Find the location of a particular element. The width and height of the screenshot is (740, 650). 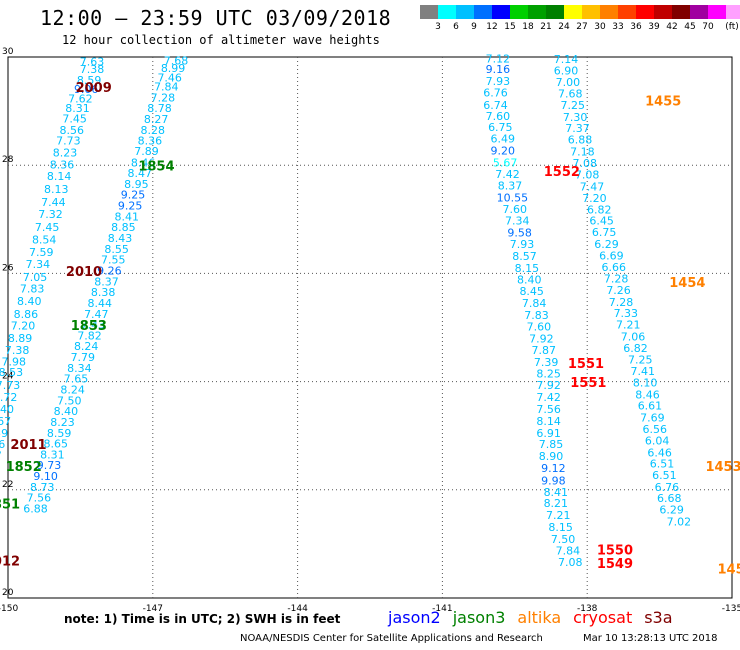

satellite-legend-item: altika is located at coordinates (539, 617).